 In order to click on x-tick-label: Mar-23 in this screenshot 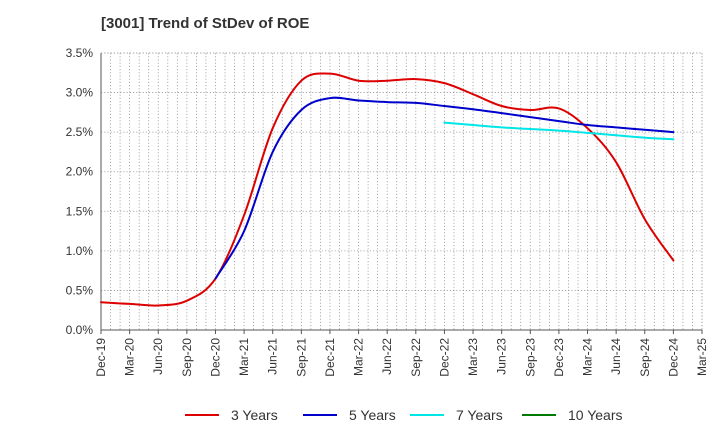, I will do `click(473, 357)`.